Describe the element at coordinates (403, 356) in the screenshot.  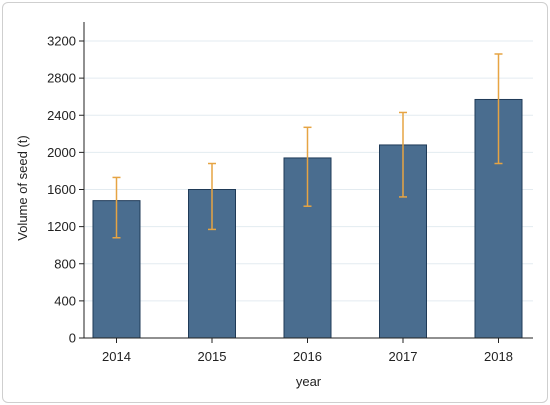
I see `x-tick-label: 2017` at that location.